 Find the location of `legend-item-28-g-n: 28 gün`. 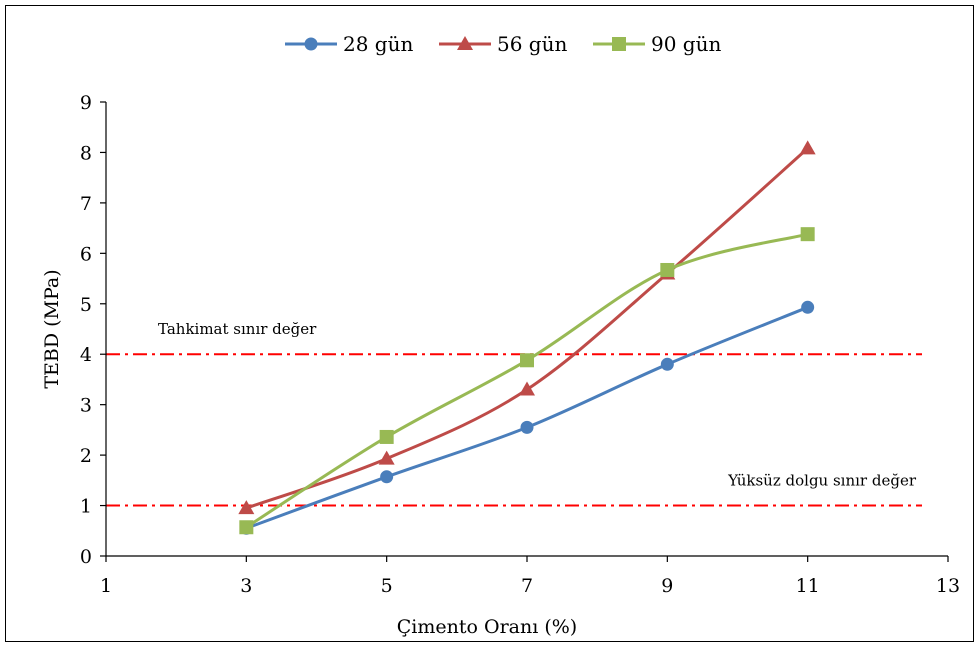

legend-item-28-g-n: 28 gün is located at coordinates (349, 44).